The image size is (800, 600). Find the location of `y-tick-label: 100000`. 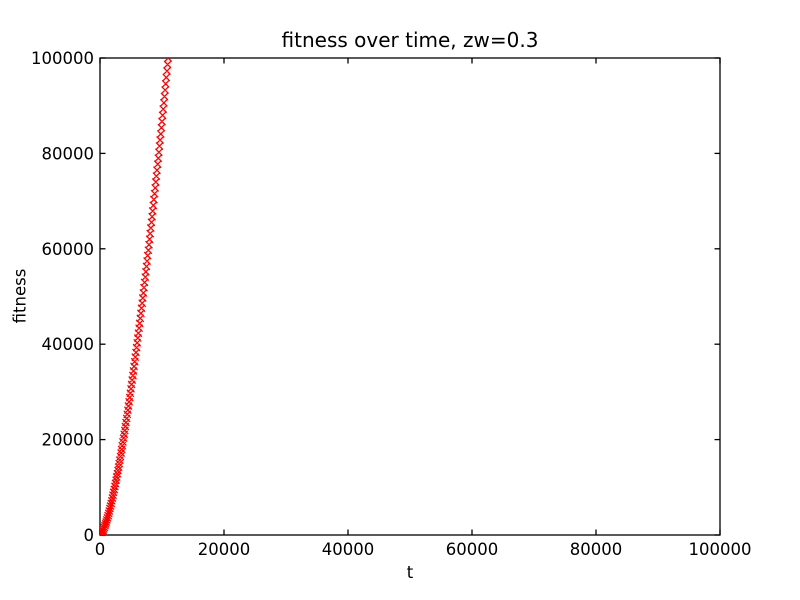

y-tick-label: 100000 is located at coordinates (62, 58).